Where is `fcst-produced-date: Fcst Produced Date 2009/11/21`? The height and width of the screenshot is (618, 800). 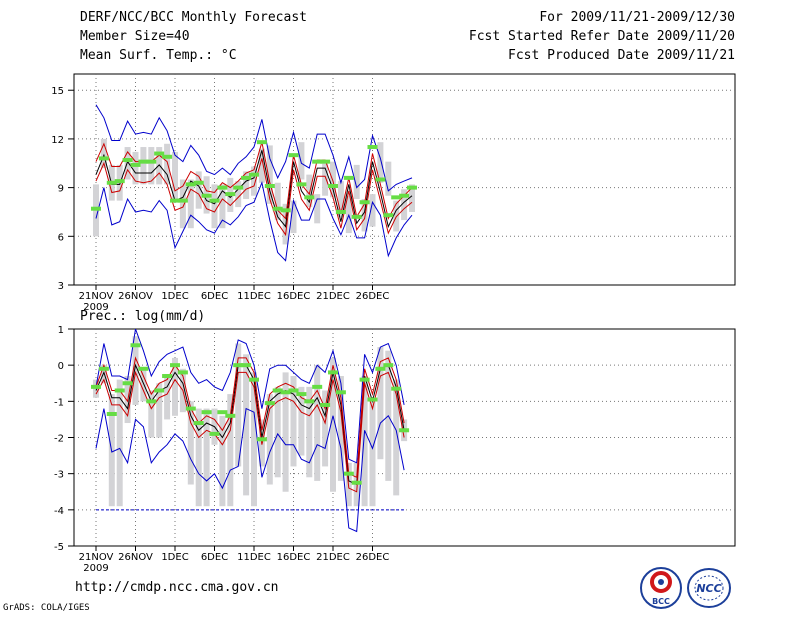
fcst-produced-date: Fcst Produced Date 2009/11/21 is located at coordinates (621, 55).